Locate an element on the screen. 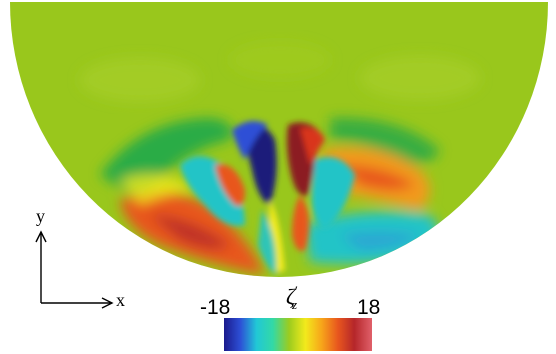  colorbar-subscript: z is located at coordinates (294, 305).